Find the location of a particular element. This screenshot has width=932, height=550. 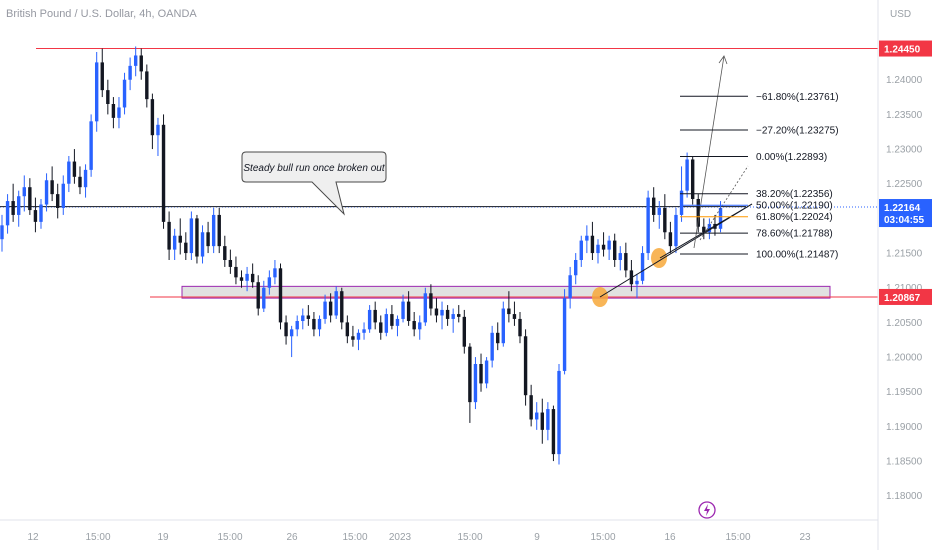

y-tick-label: 1.20500 is located at coordinates (904, 323).